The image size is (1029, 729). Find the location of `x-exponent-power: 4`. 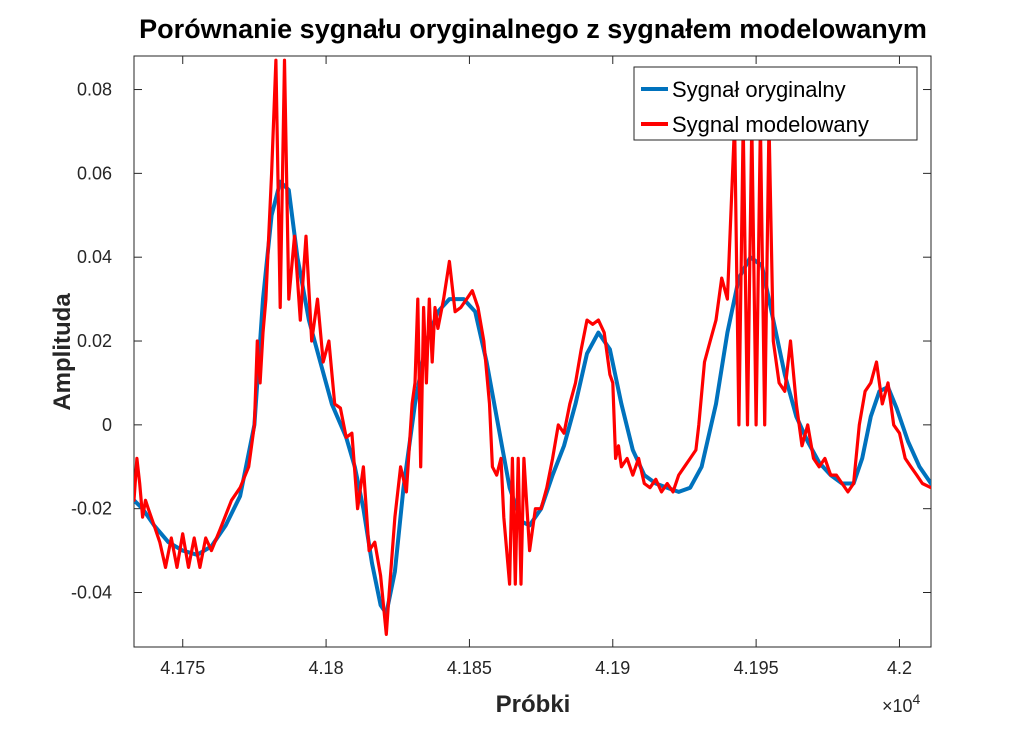

x-exponent-power: 4 is located at coordinates (917, 699).